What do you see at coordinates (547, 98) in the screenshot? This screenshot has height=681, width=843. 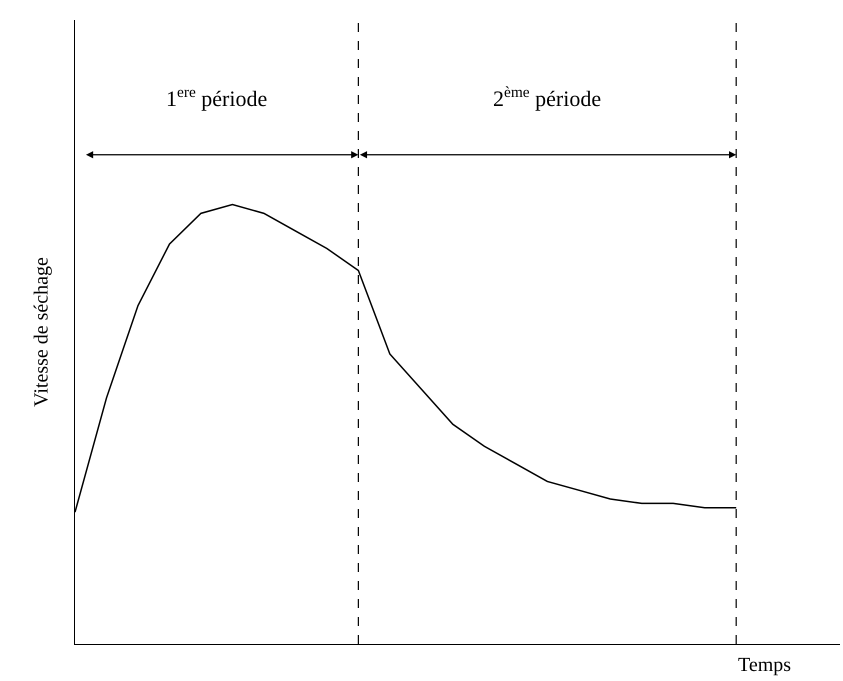 I see `text: 2$^{ème}$ période` at bounding box center [547, 98].